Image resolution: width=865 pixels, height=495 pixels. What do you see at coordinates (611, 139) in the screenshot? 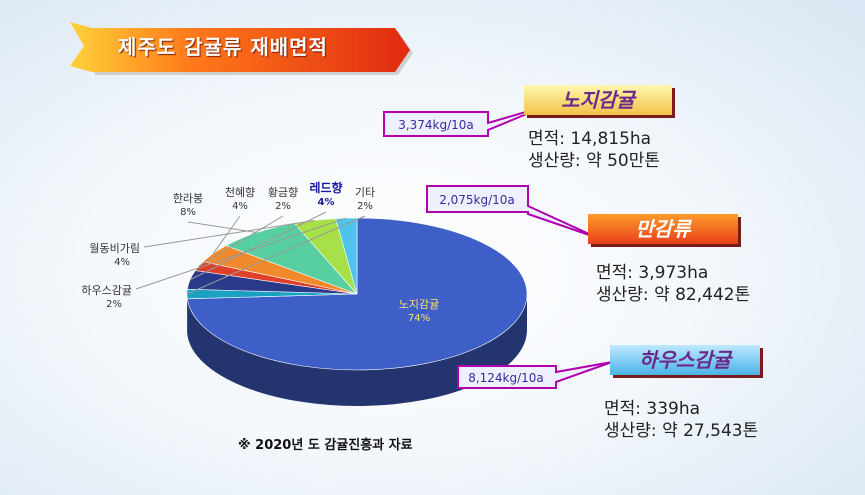
I see `area-value: 14,815ha` at bounding box center [611, 139].